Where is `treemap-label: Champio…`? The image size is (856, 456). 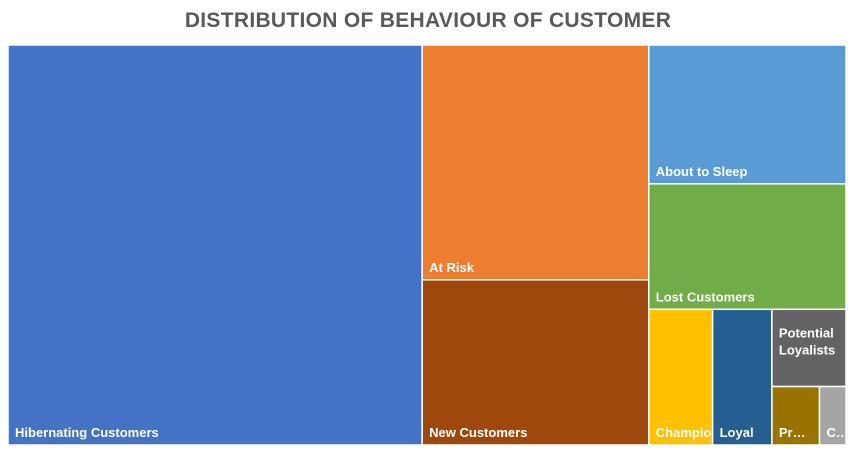
treemap-label: Champio… is located at coordinates (690, 432).